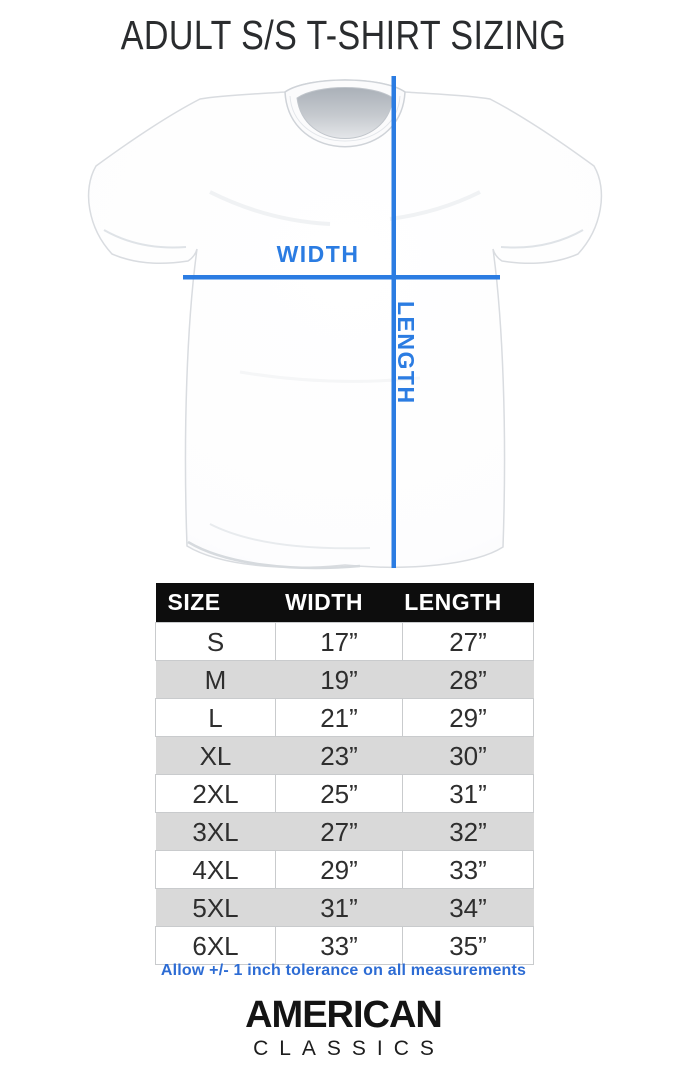  Describe the element at coordinates (339, 717) in the screenshot. I see `cell-width: 21”` at that location.